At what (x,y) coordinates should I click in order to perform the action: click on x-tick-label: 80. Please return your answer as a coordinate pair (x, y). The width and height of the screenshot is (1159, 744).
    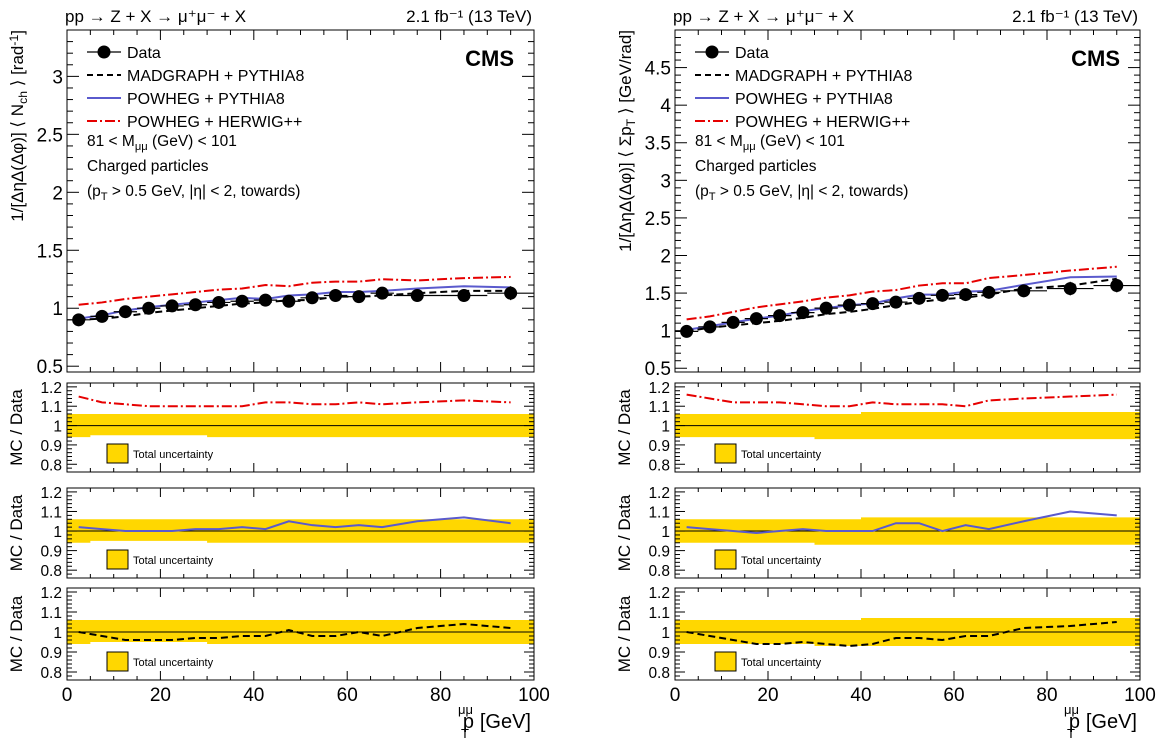
    Looking at the image, I should click on (440, 695).